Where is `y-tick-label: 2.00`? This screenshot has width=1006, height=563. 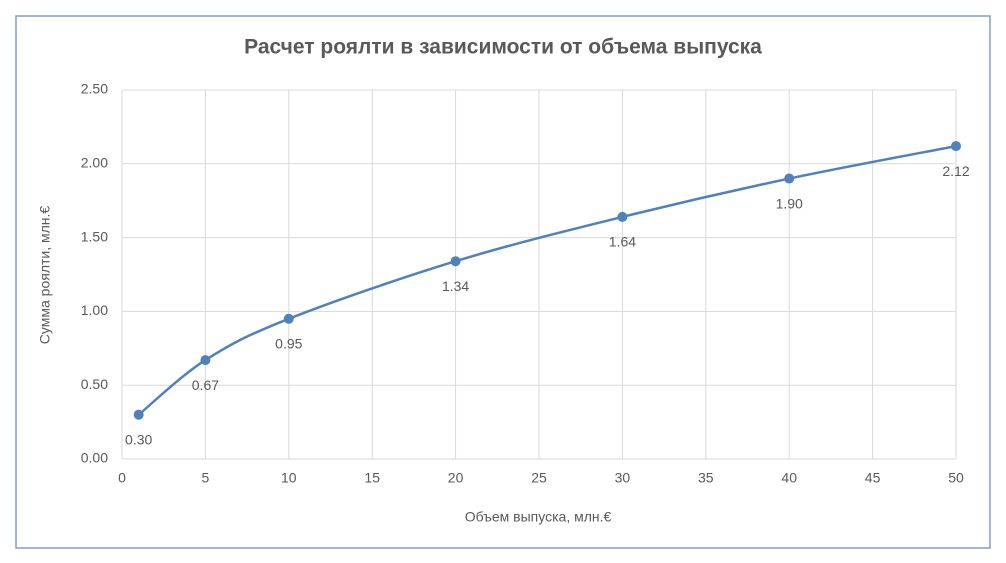
y-tick-label: 2.00 is located at coordinates (94, 163).